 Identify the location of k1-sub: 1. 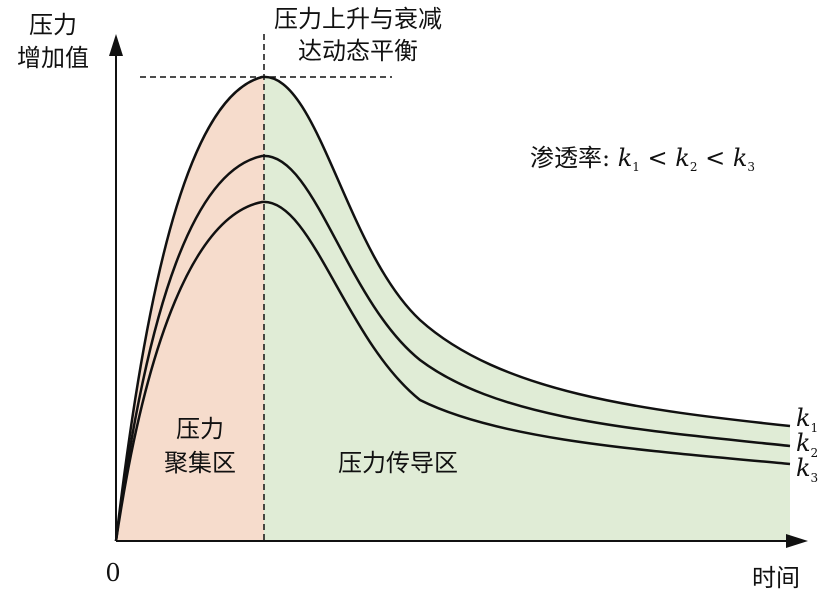
(636, 167).